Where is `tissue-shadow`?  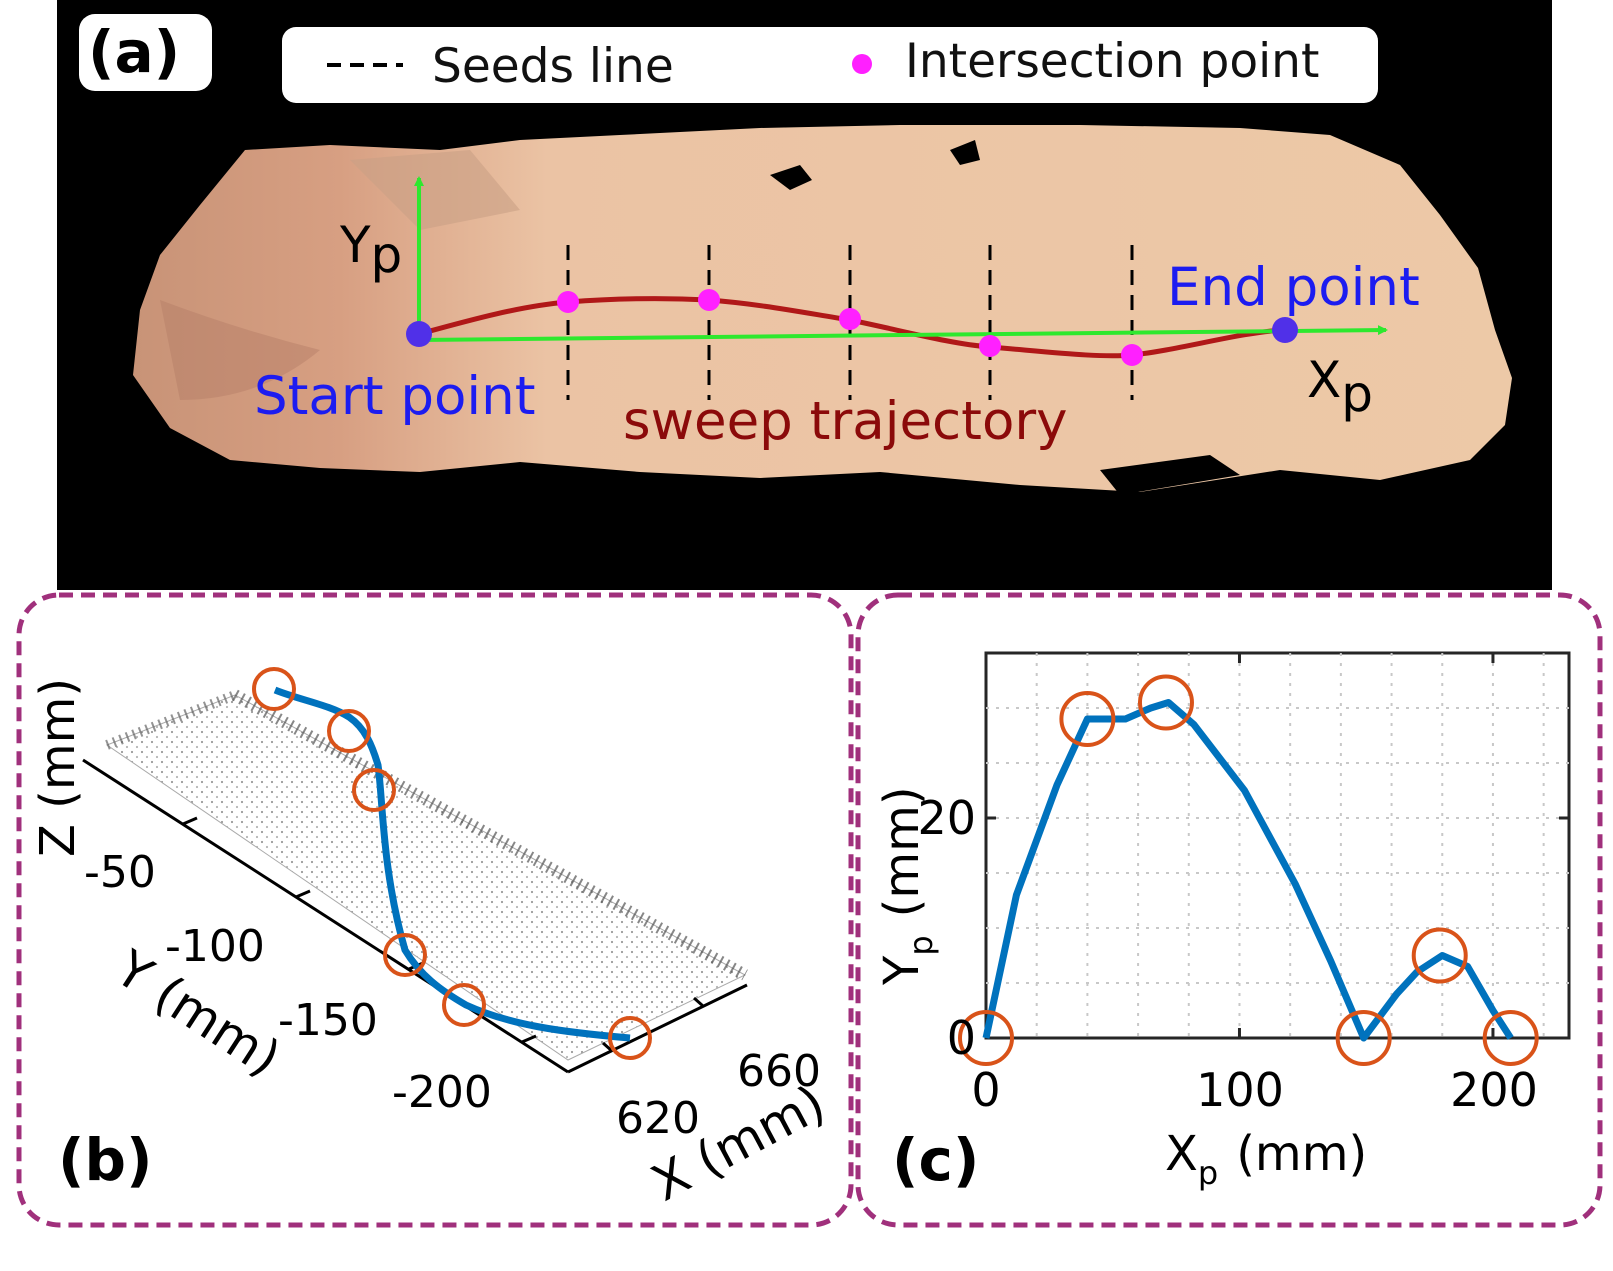 tissue-shadow is located at coordinates (435, 190).